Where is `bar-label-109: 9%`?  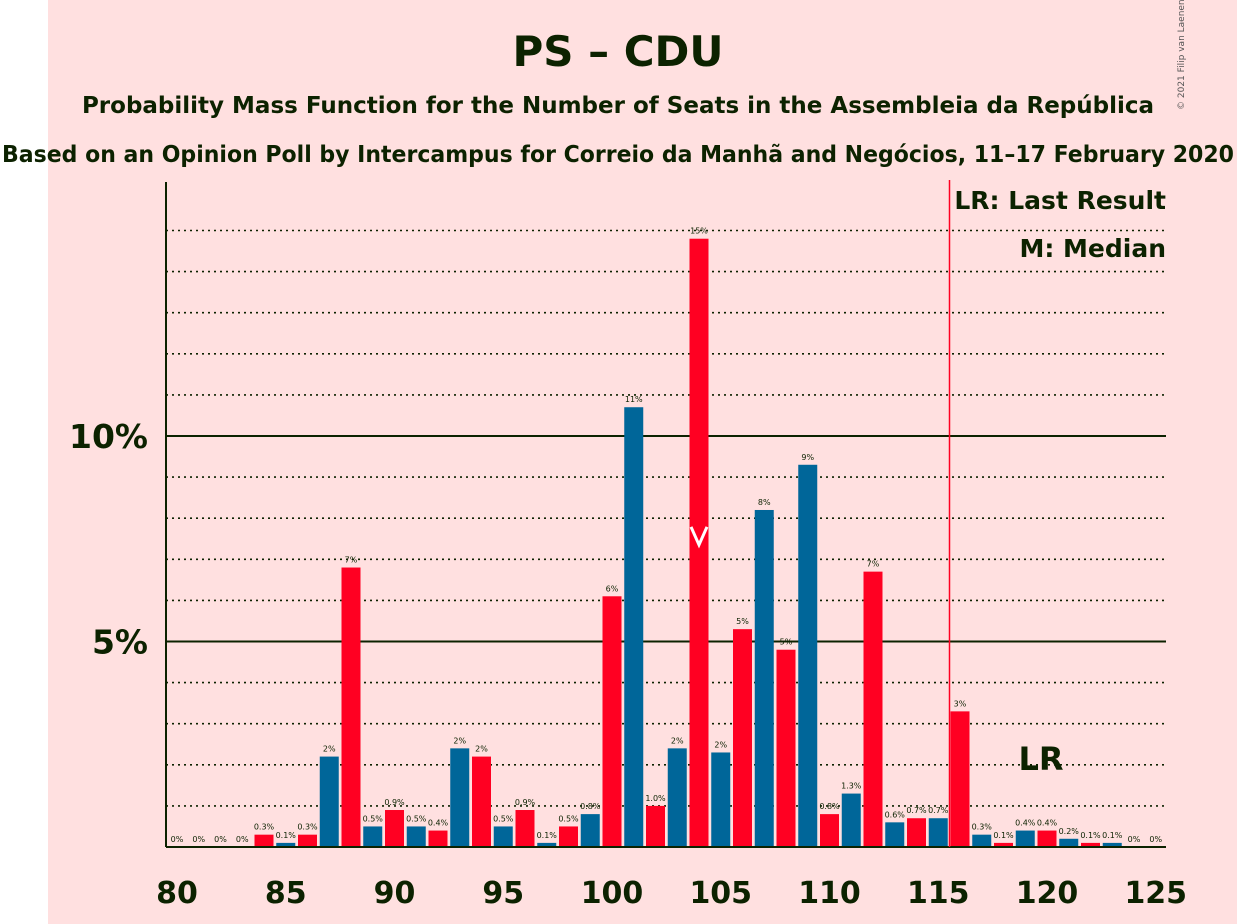 bar-label-109: 9% is located at coordinates (807, 457).